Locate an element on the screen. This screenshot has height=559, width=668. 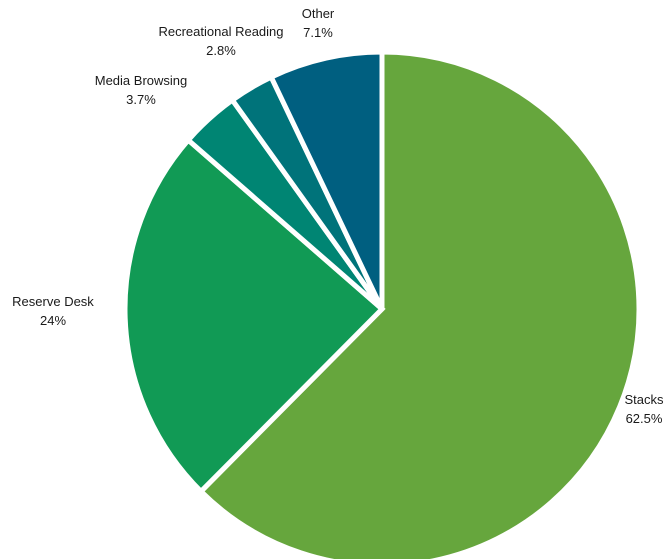
slice-label-other: Other is located at coordinates (318, 13).